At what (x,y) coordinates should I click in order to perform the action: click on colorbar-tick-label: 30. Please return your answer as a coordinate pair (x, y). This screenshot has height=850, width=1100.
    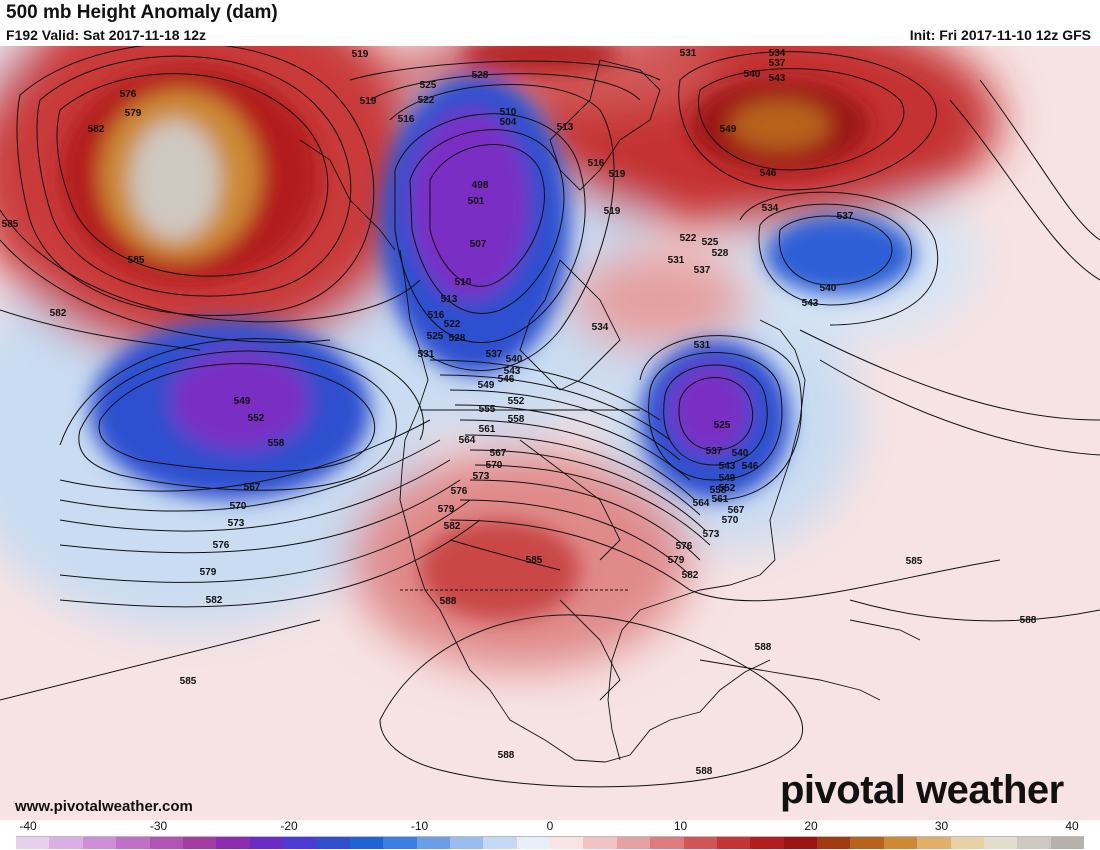
    Looking at the image, I should click on (941, 826).